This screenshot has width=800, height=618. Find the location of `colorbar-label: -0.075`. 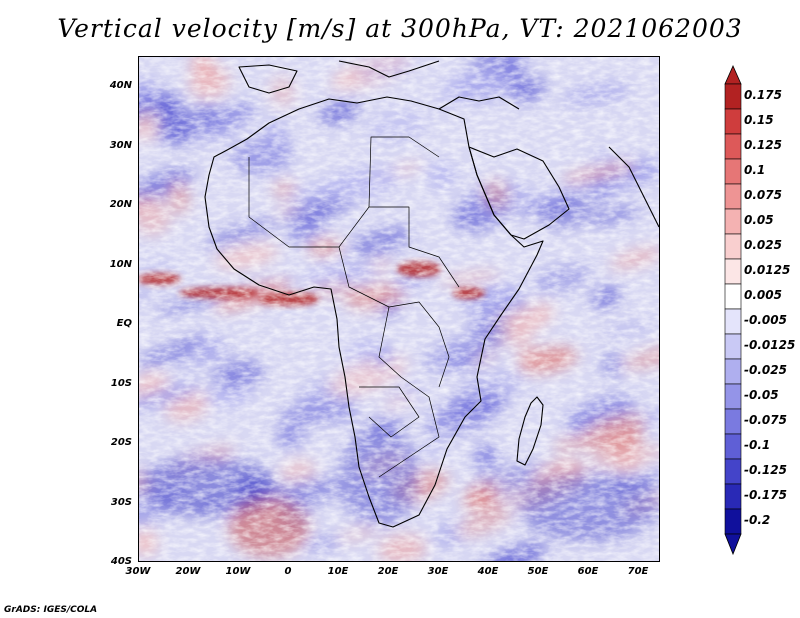

colorbar-label: -0.075 is located at coordinates (765, 419).